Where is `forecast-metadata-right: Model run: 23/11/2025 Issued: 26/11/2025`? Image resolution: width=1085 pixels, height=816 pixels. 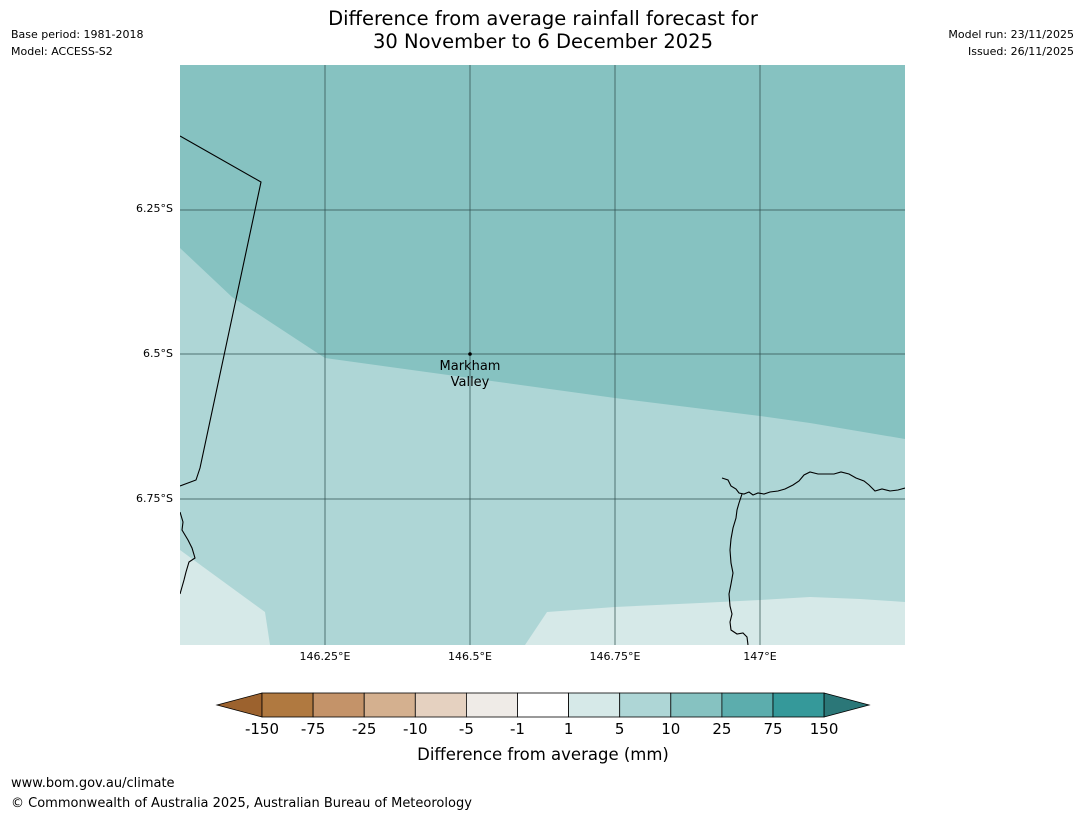 forecast-metadata-right: Model run: 23/11/2025 Issued: 26/11/2025 is located at coordinates (1011, 43).